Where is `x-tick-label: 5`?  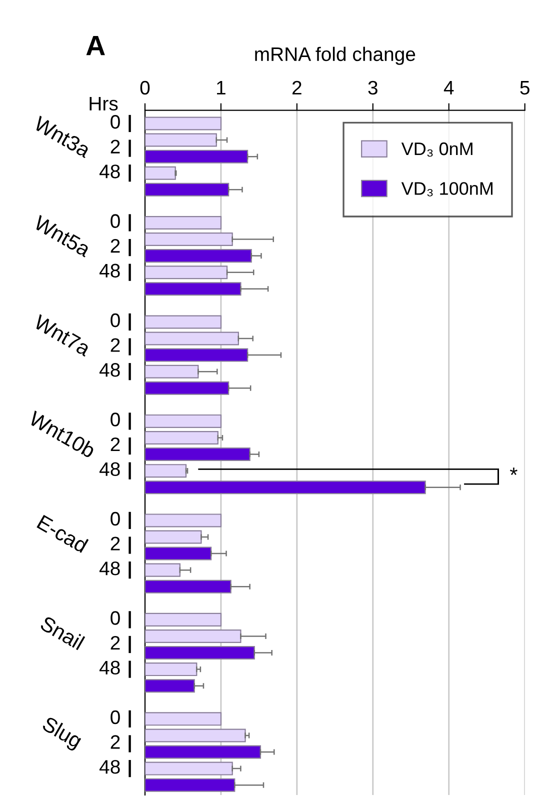 x-tick-label: 5 is located at coordinates (525, 88).